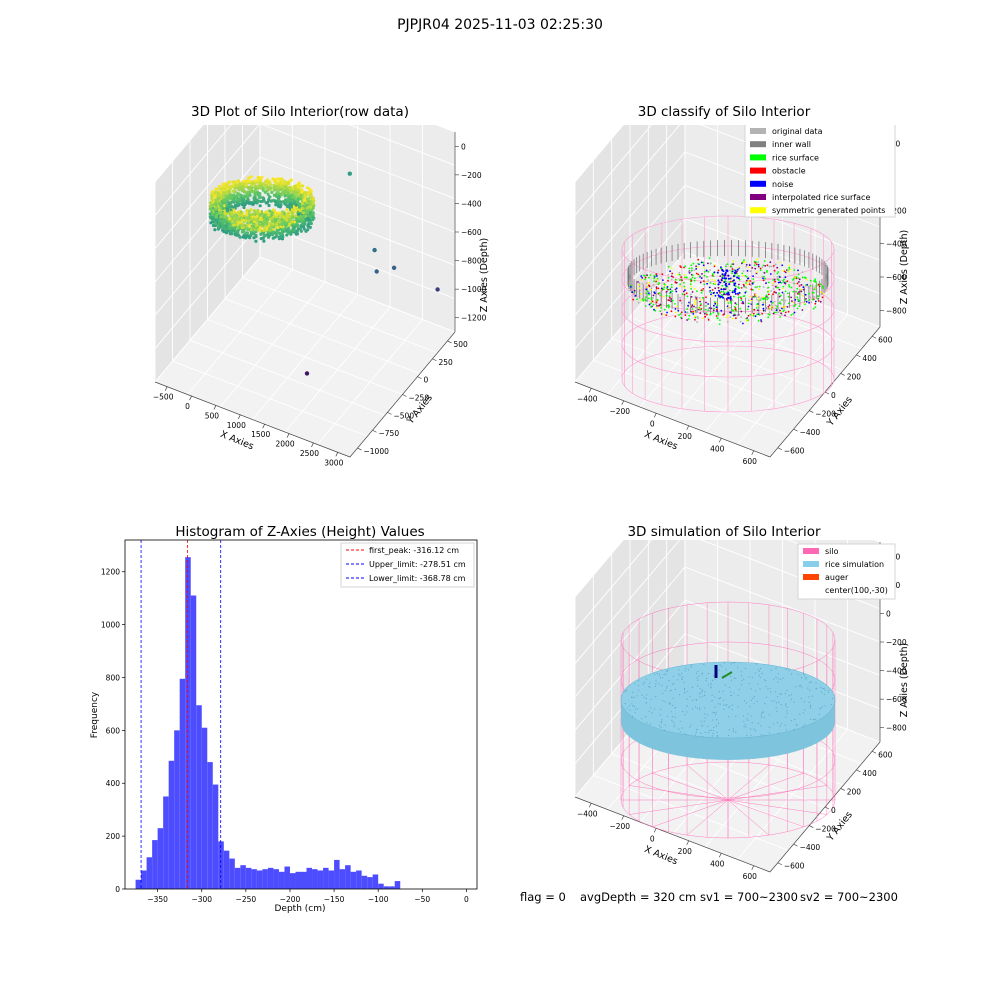 Image resolution: width=1000 pixels, height=1000 pixels. What do you see at coordinates (619, 826) in the screenshot?
I see `simulation-xtick: −200` at bounding box center [619, 826].